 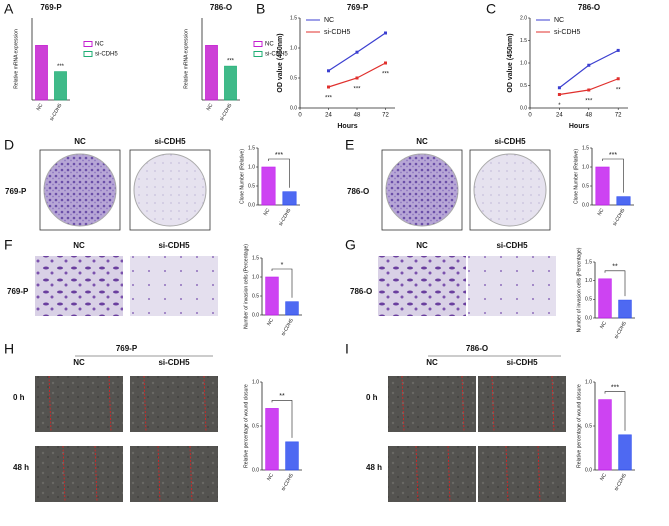 I want to click on y-axis-label: OD value (450nm), so click(x=510, y=62).